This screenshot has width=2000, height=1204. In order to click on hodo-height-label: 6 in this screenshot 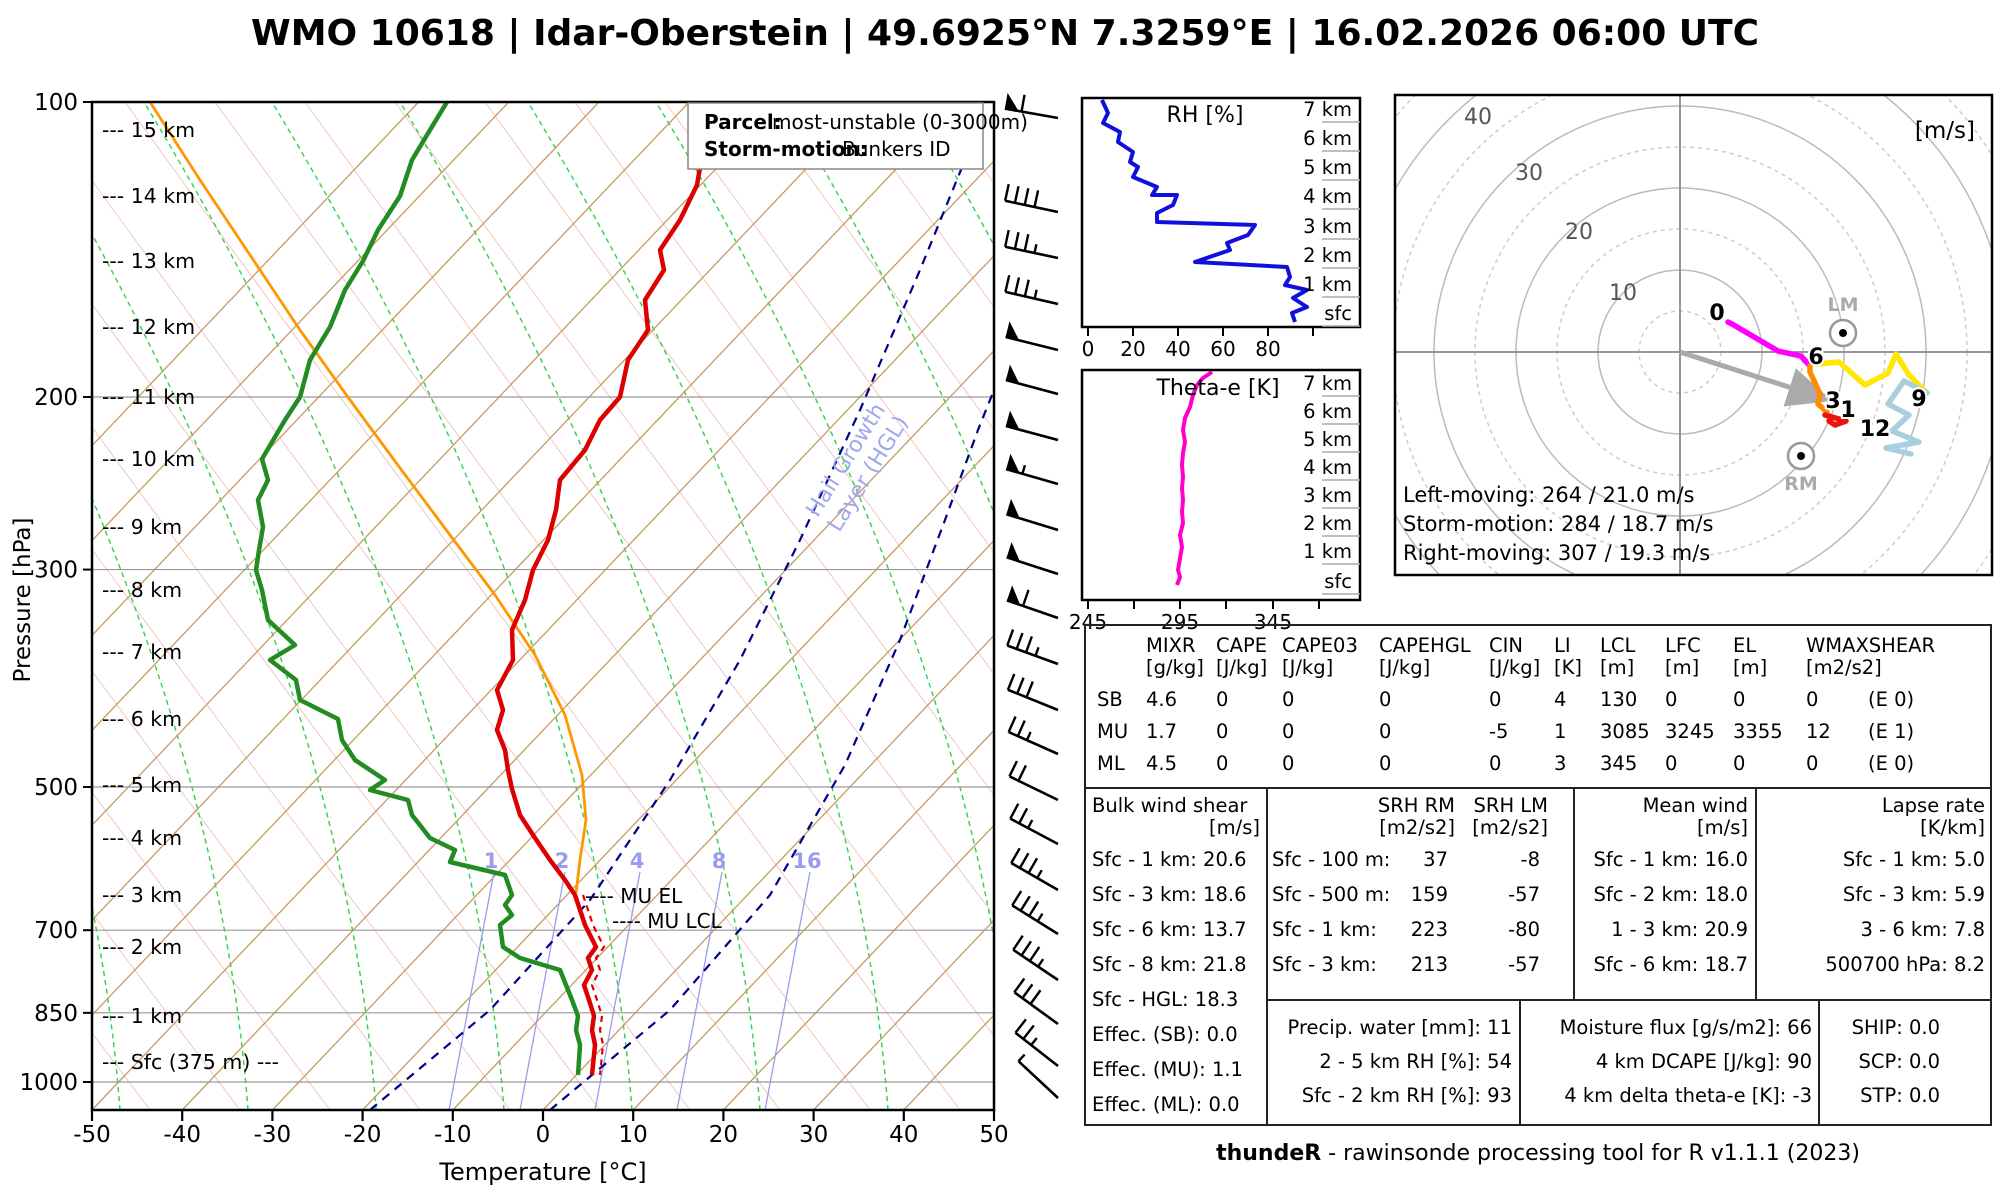, I will do `click(1815, 357)`.